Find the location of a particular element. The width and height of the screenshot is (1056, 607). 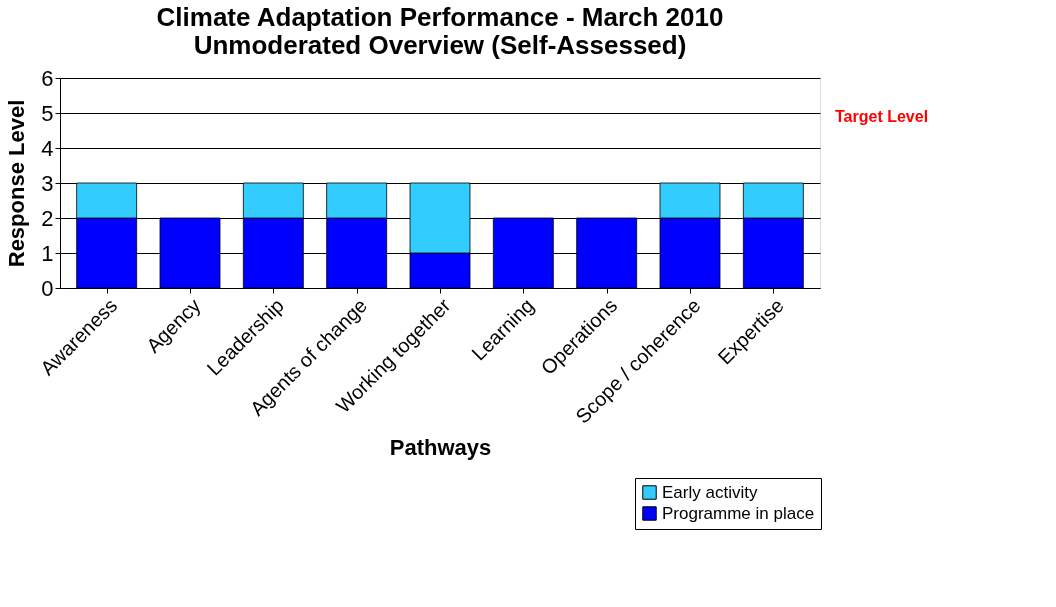

y-tick-label: 3 is located at coordinates (47, 183).